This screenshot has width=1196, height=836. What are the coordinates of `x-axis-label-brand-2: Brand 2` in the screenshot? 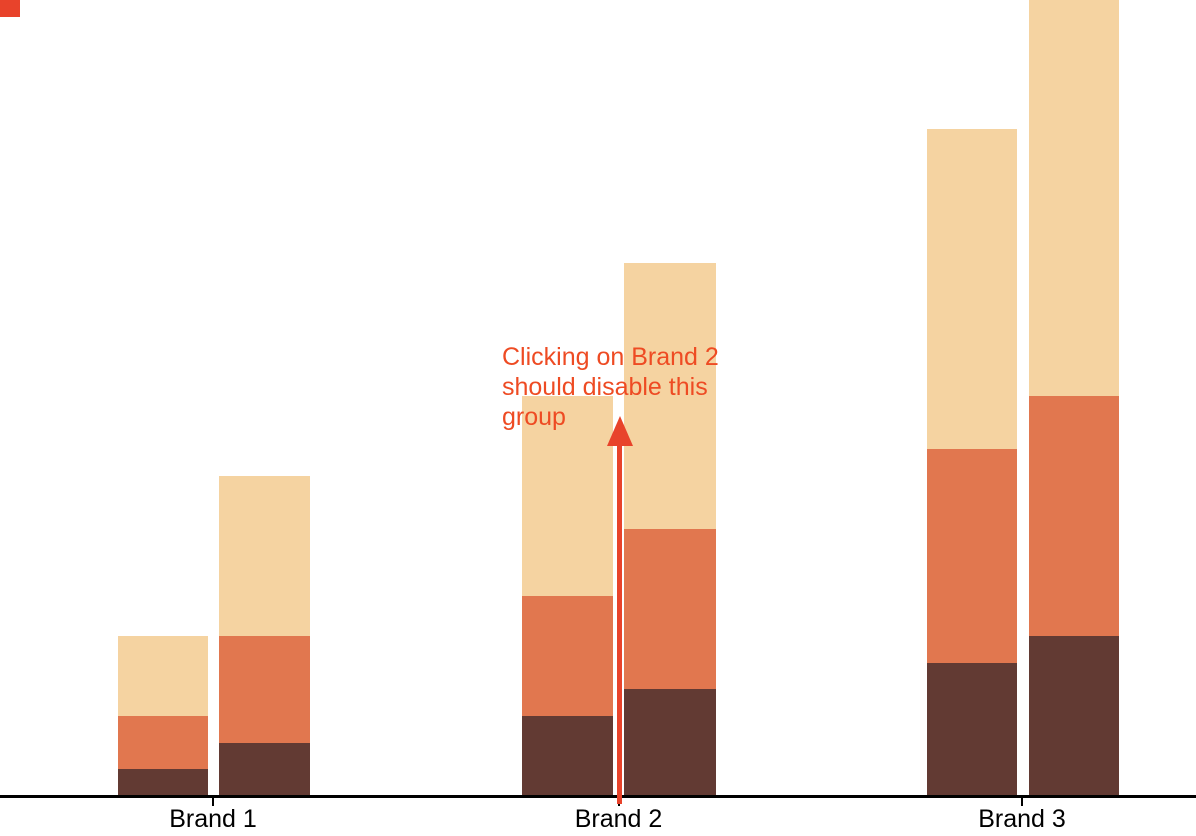 It's located at (618, 819).